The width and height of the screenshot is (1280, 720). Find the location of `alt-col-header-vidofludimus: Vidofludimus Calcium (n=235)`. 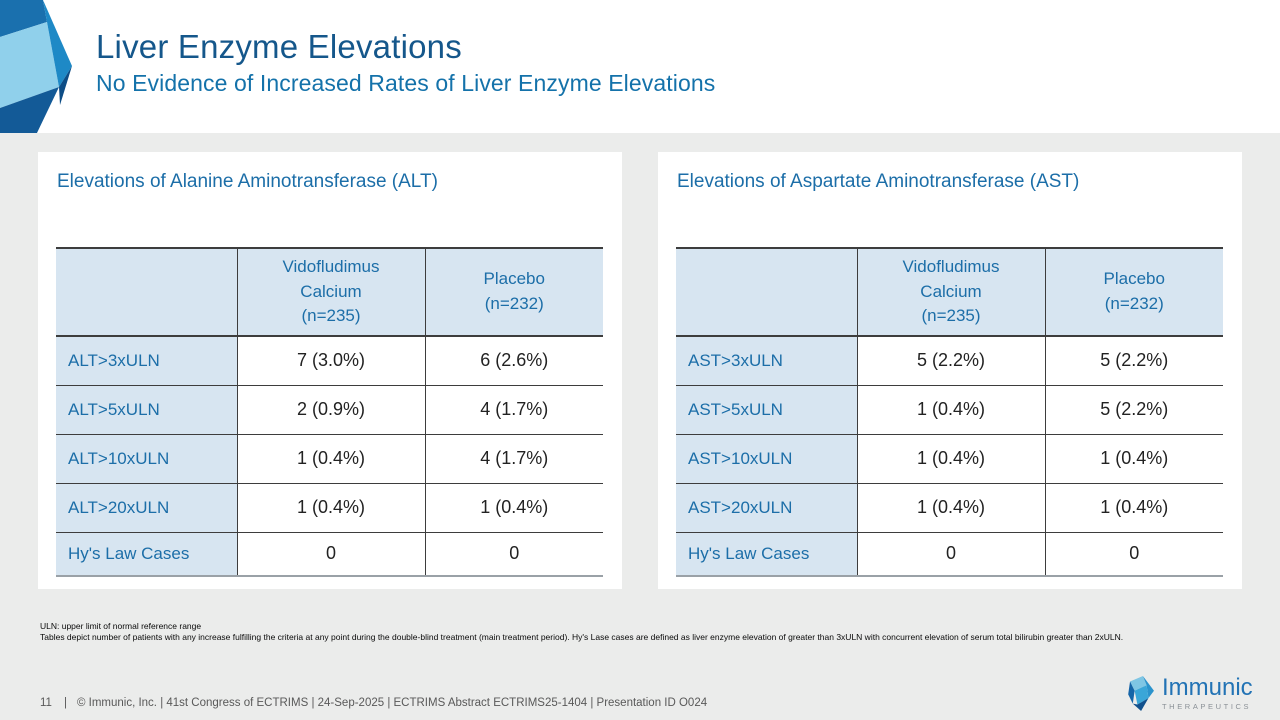

alt-col-header-vidofludimus: Vidofludimus Calcium (n=235) is located at coordinates (331, 292).